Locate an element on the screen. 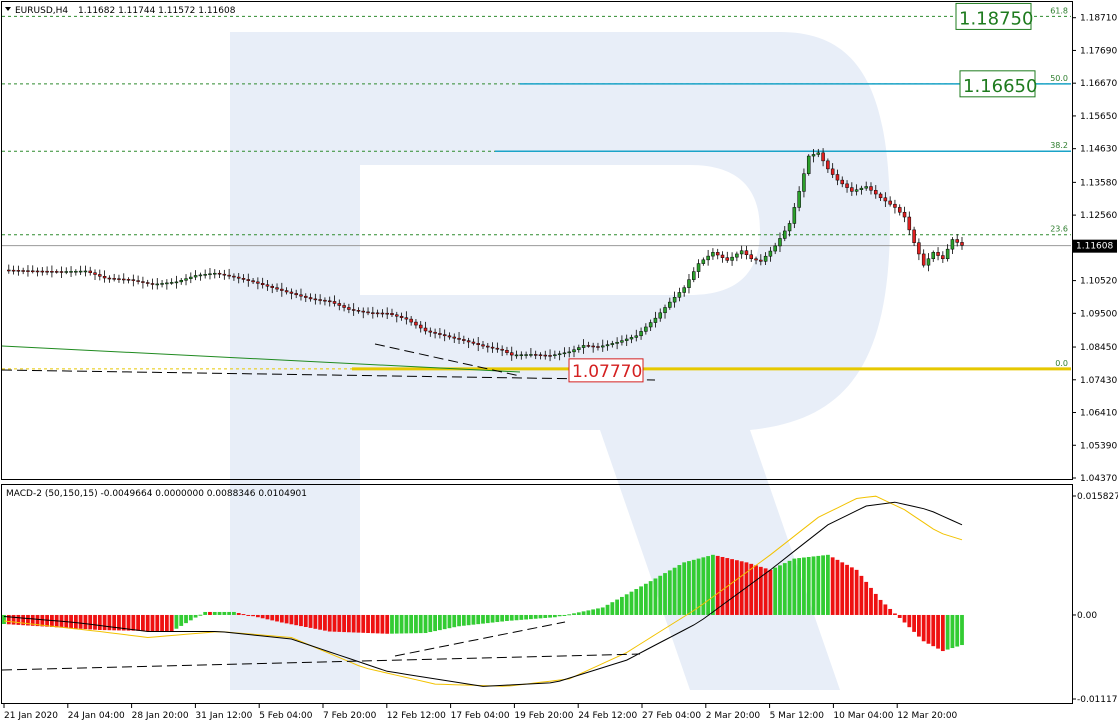  price-tick-label: 1.12560 is located at coordinates (1098, 216).